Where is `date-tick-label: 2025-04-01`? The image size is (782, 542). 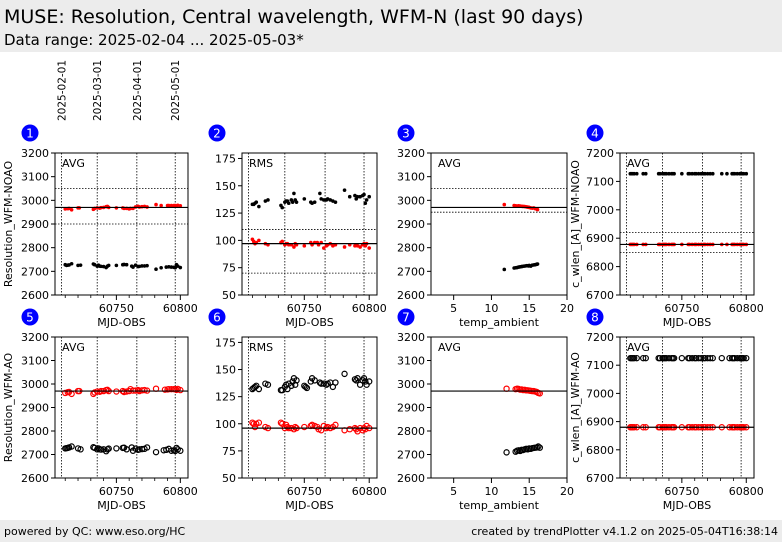
date-tick-label: 2025-04-01 is located at coordinates (138, 90).